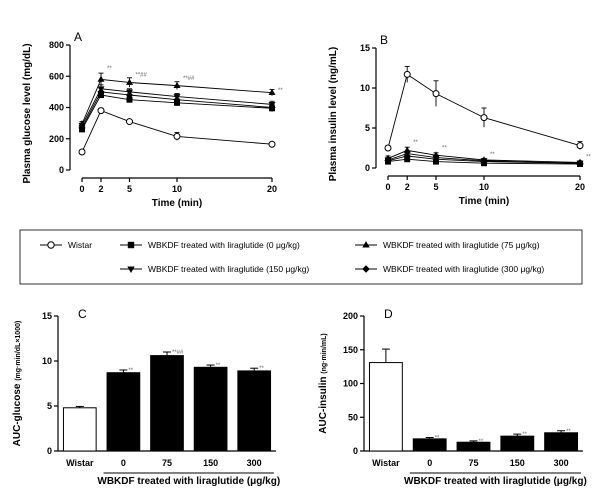  Describe the element at coordinates (272, 92) in the screenshot. I see `data-point-lira75` at that location.